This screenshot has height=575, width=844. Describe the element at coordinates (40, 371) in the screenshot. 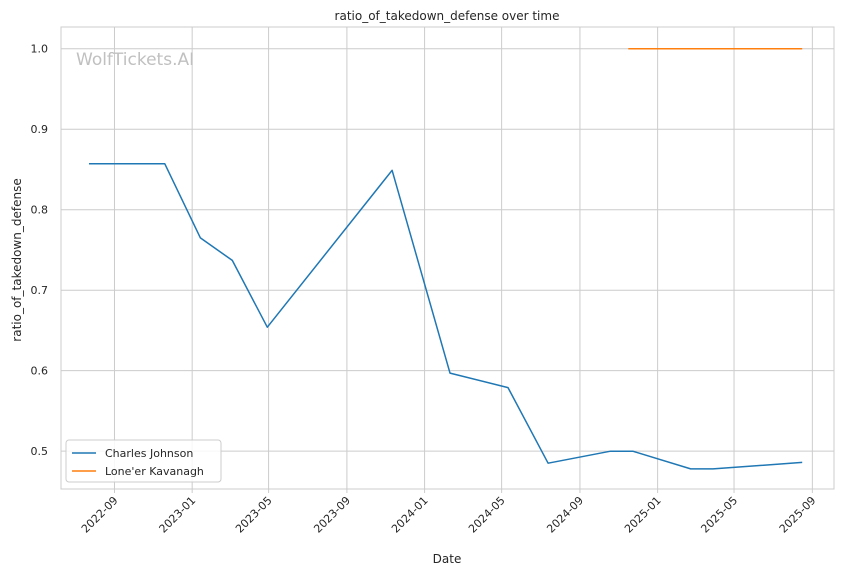

I see `y-tick-label: 0.6` at that location.